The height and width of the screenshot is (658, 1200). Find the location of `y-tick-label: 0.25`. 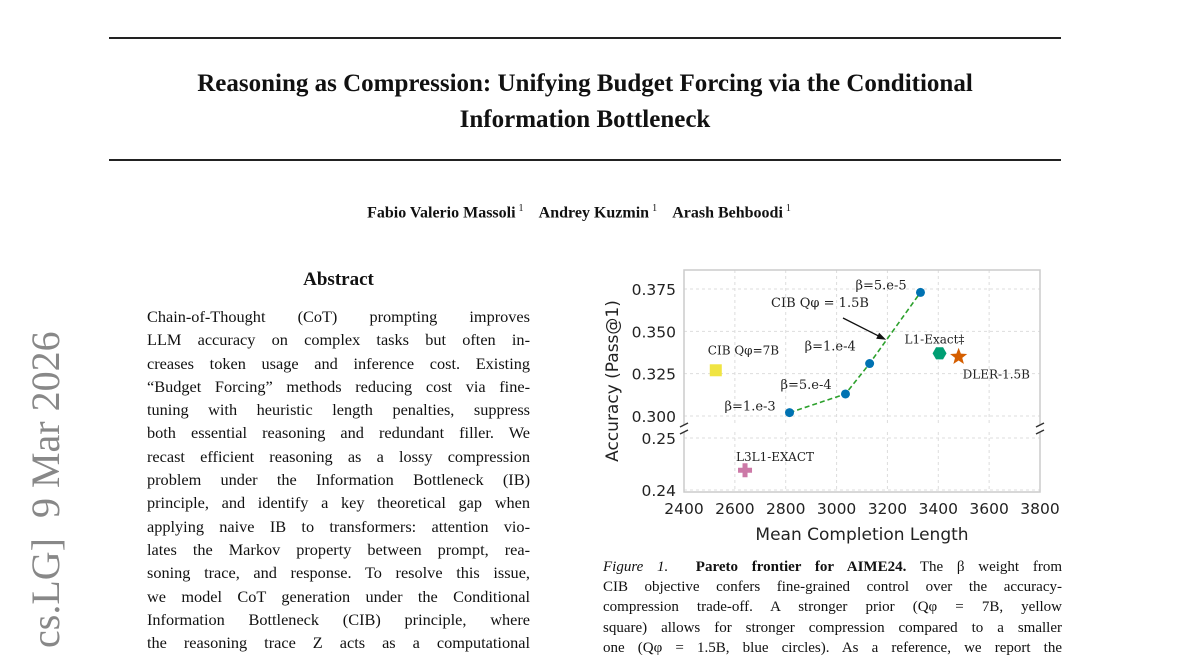

y-tick-label: 0.25 is located at coordinates (658, 439).